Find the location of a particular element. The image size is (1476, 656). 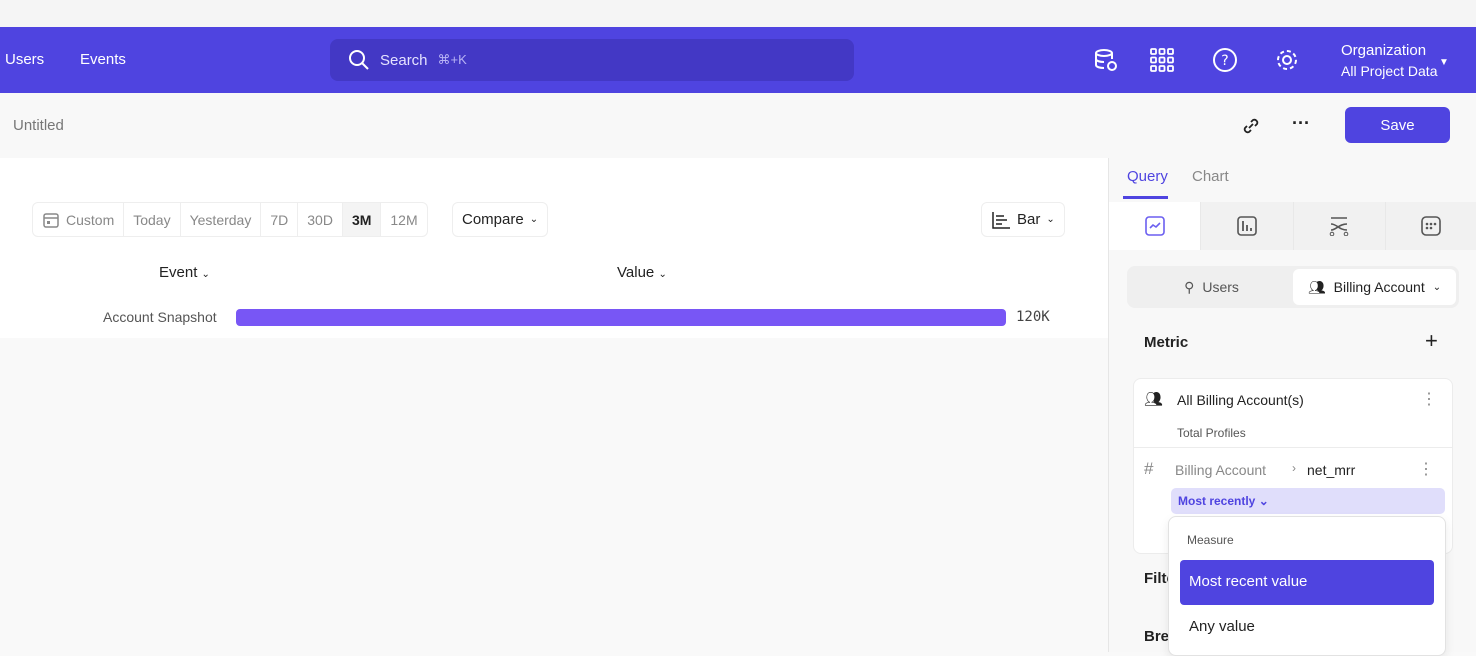

compare-label: Compare is located at coordinates (493, 219).